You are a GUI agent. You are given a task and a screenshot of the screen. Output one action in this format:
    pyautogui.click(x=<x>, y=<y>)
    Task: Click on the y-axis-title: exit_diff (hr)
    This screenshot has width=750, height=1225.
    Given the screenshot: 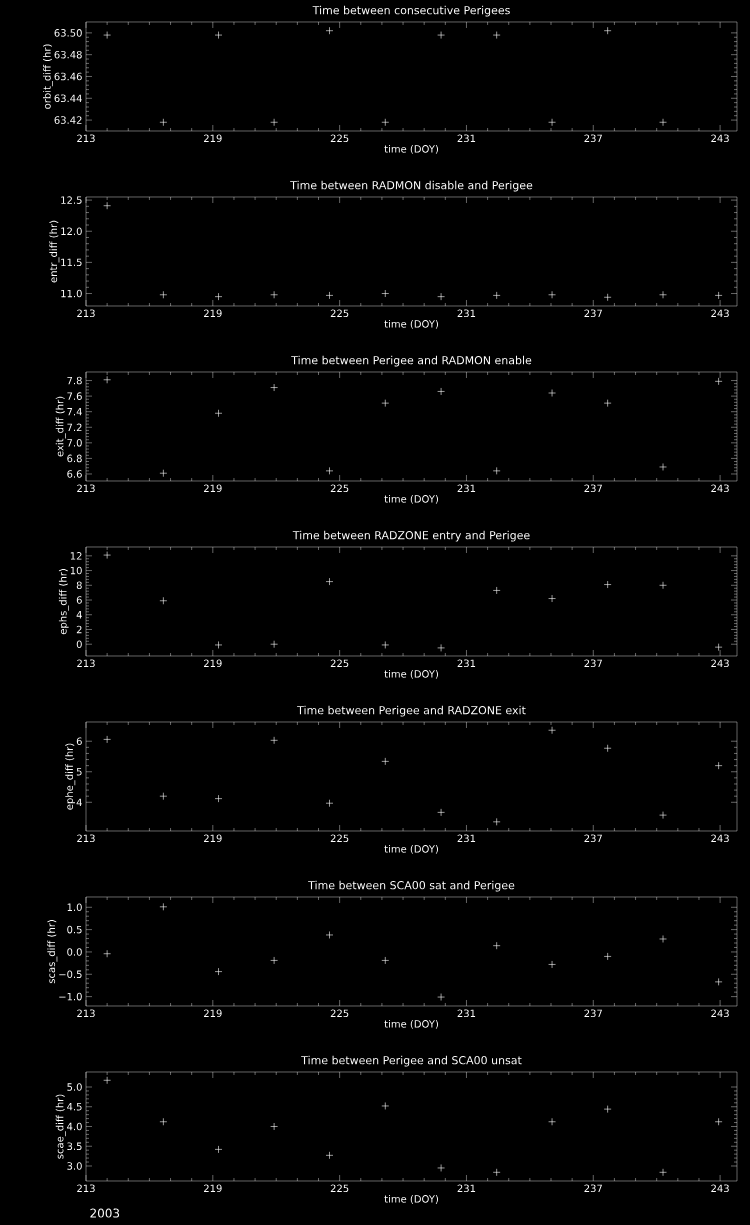 What is the action you would take?
    pyautogui.click(x=60, y=426)
    